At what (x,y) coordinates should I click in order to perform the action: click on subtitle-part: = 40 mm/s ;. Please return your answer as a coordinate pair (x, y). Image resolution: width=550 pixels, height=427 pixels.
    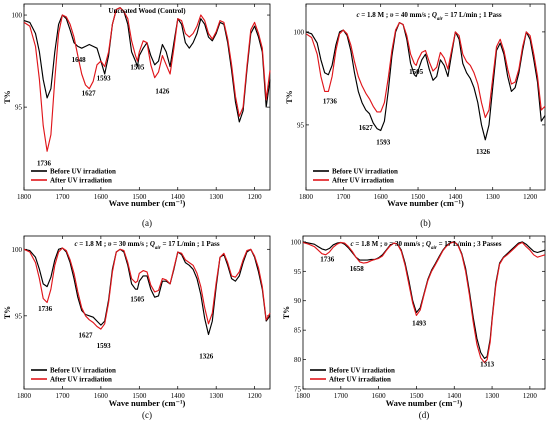
    Looking at the image, I should click on (412, 15).